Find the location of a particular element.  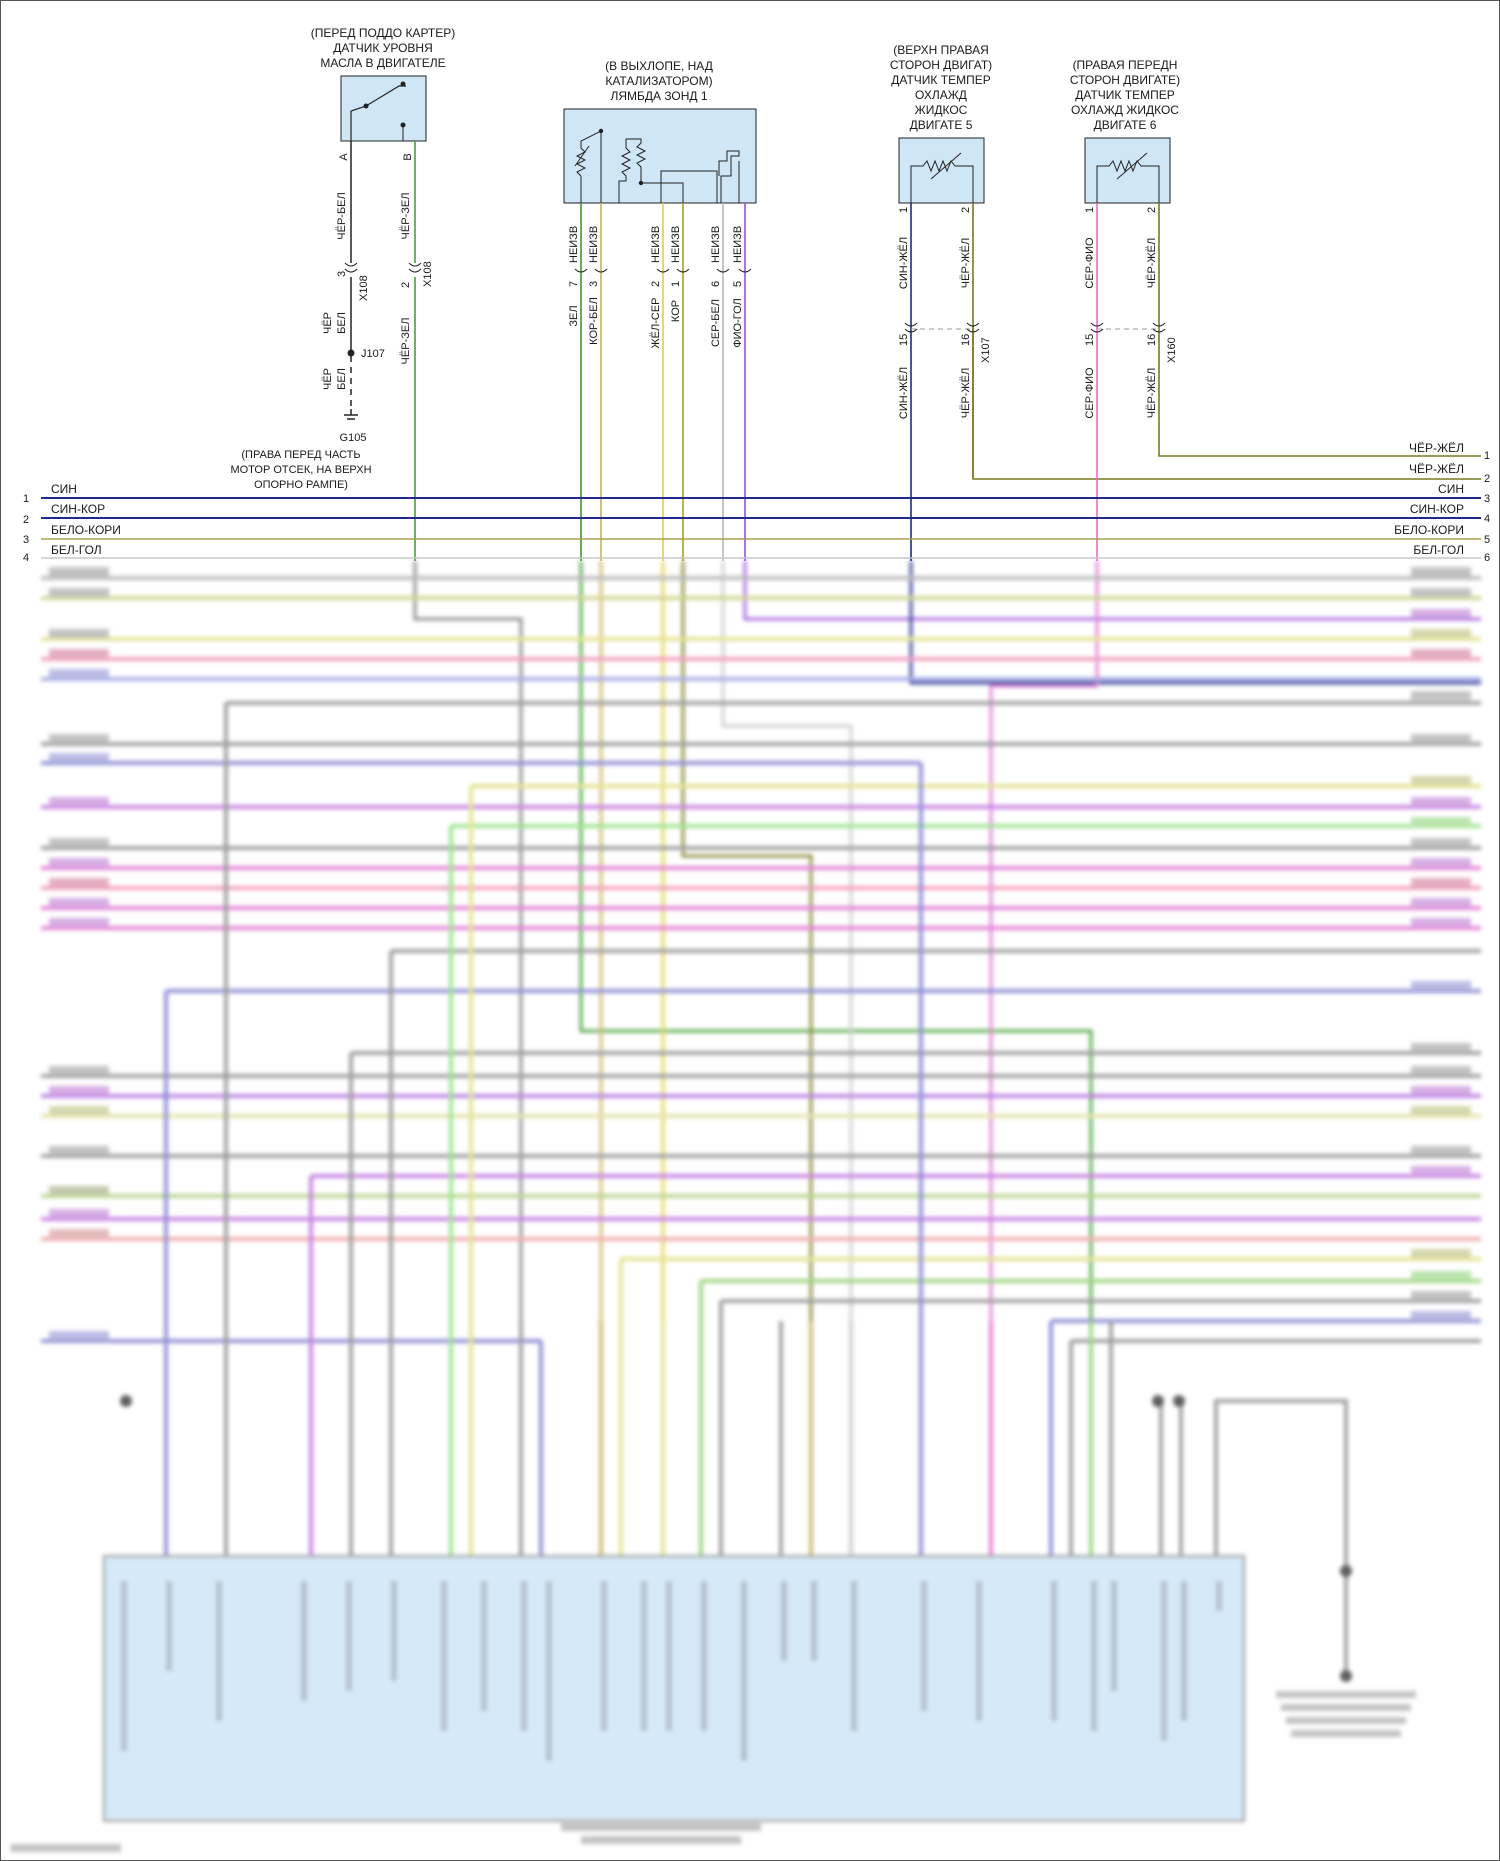

lambda-pin-6: 5 is located at coordinates (738, 284).